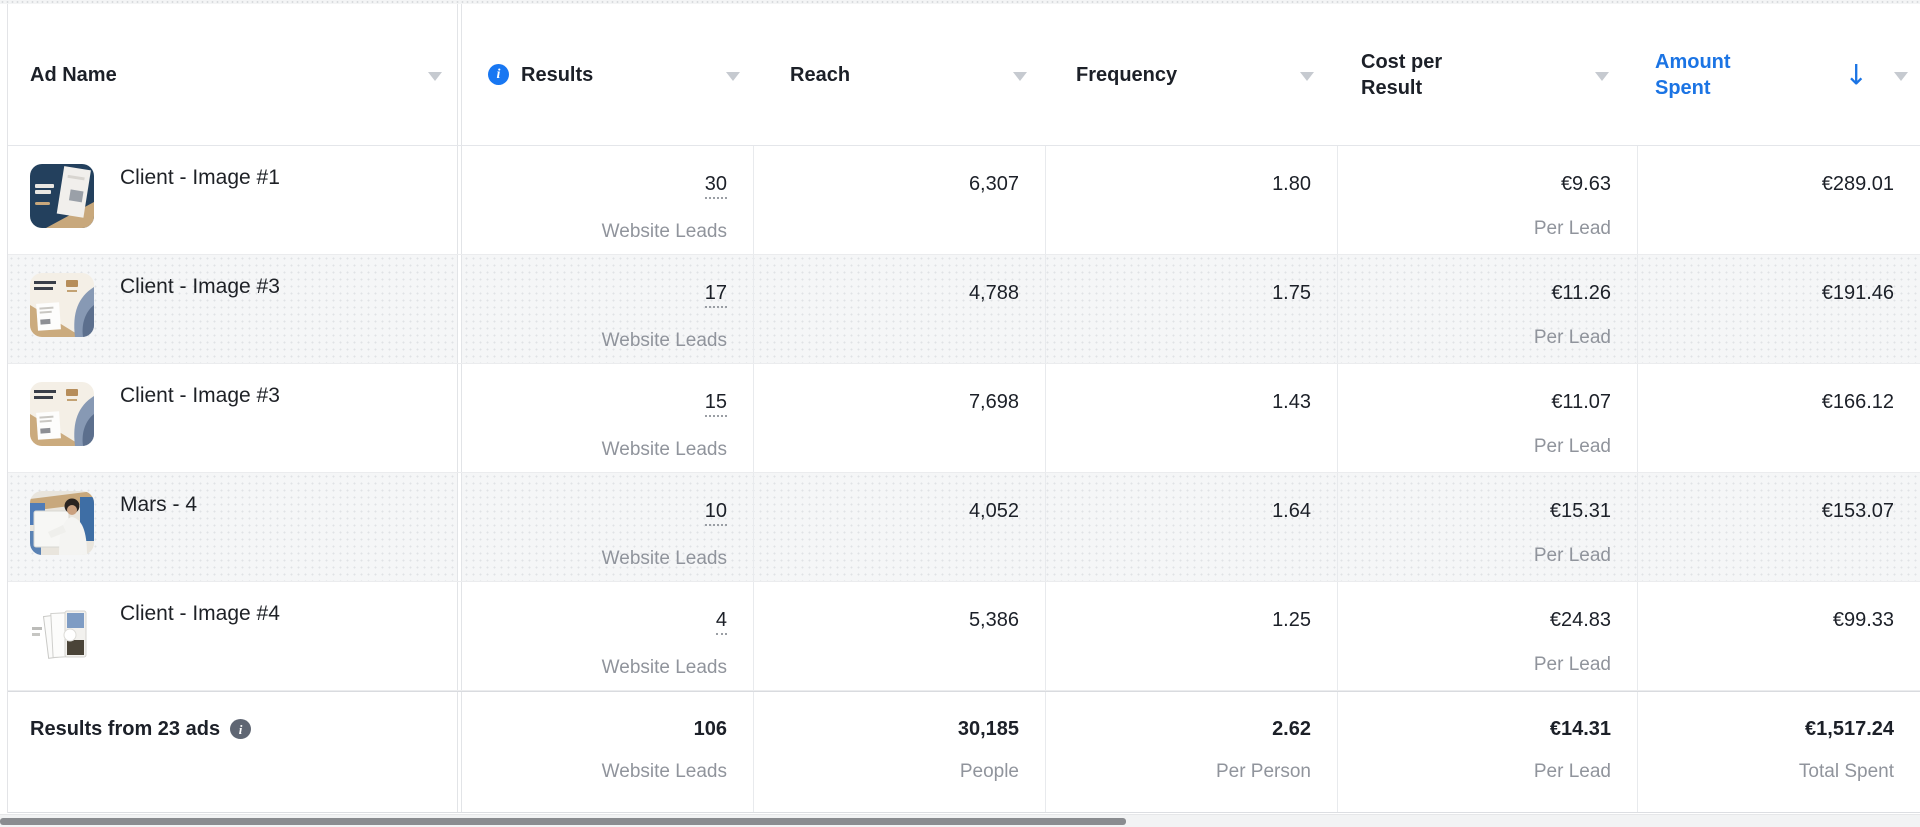 This screenshot has height=827, width=1920. I want to click on amount-spent-value: €99.33, so click(1863, 620).